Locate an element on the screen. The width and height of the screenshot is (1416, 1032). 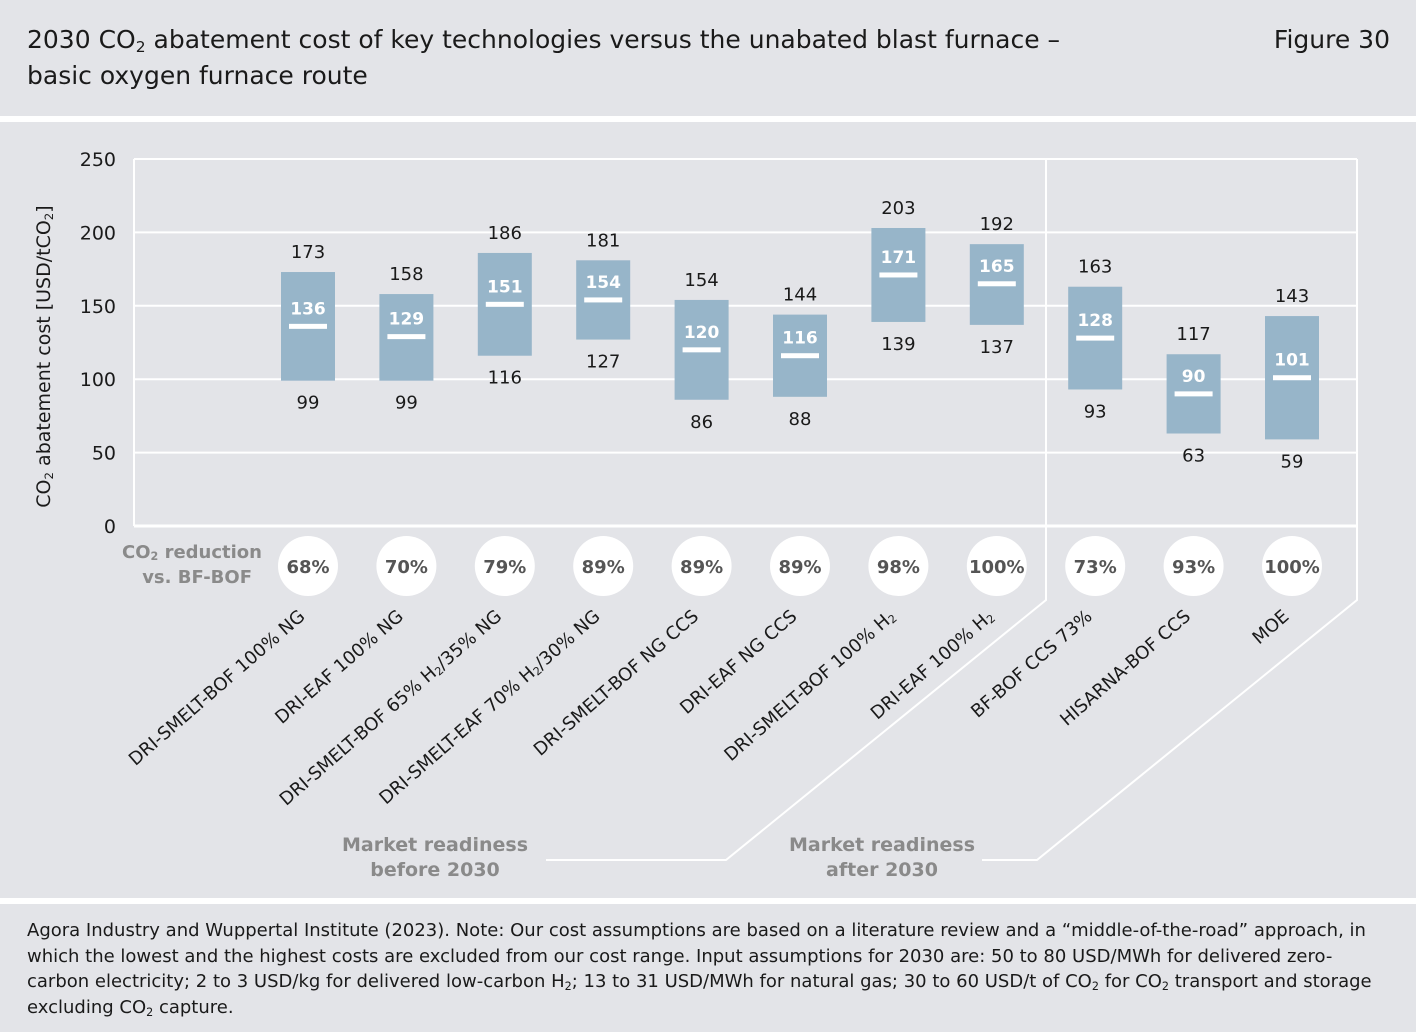
y-tick-label: 200 is located at coordinates (98, 233).